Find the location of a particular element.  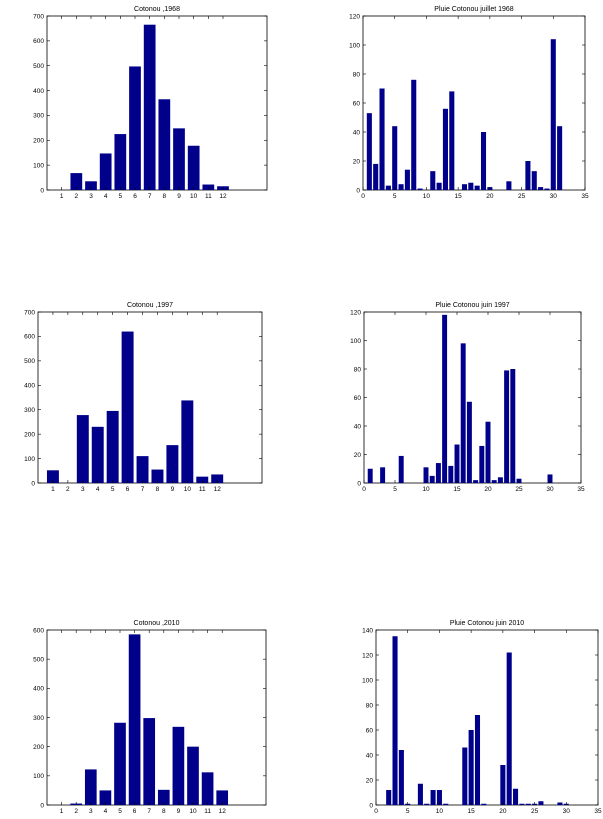

x-tick-label: 9 is located at coordinates (179, 811).